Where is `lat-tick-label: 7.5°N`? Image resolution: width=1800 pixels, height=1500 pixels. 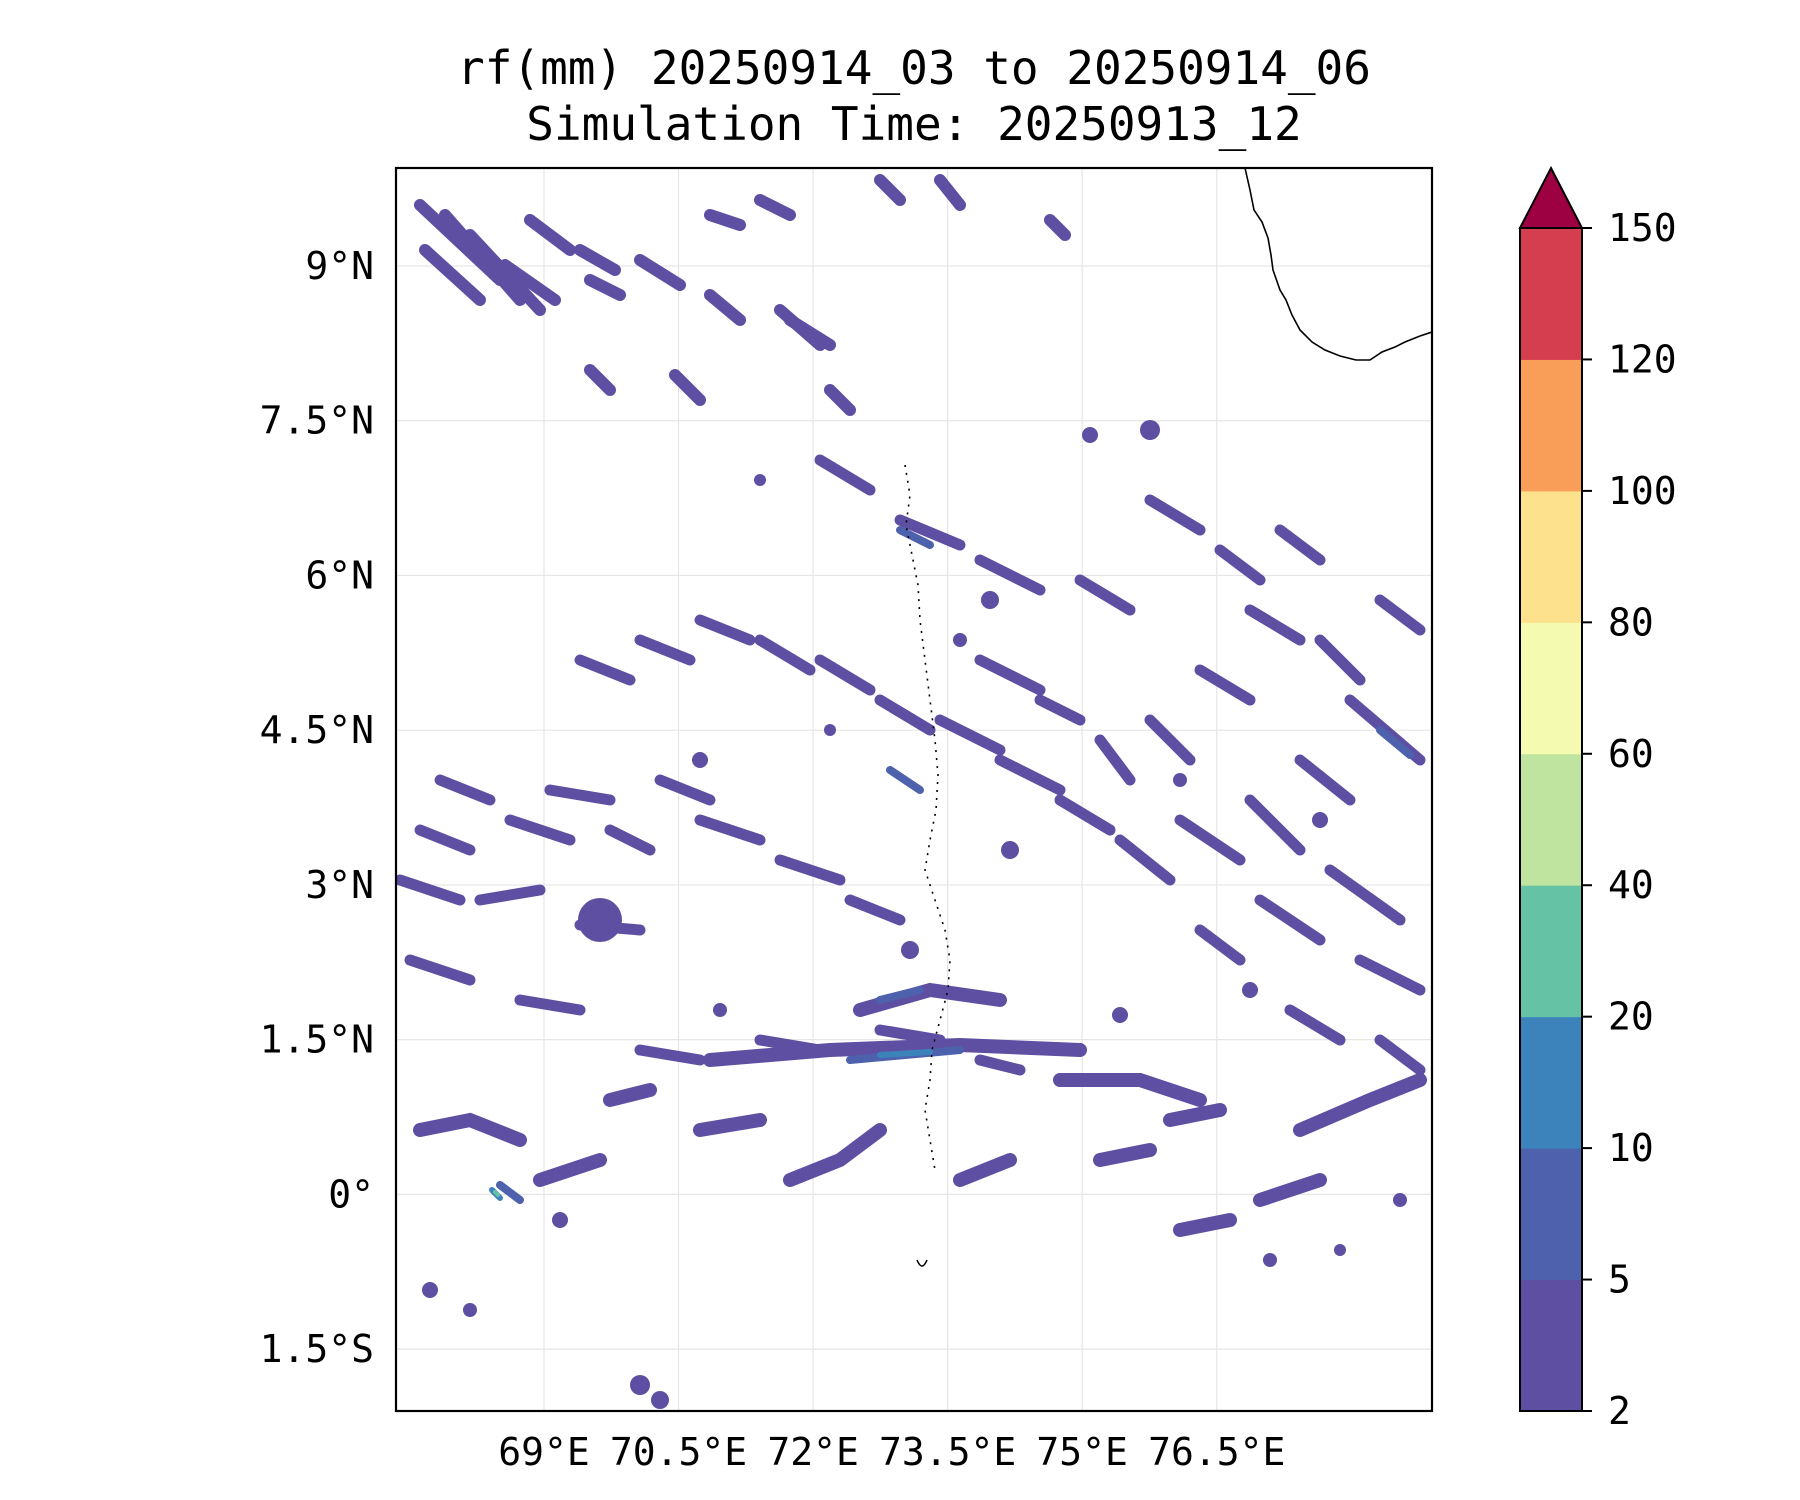 lat-tick-label: 7.5°N is located at coordinates (317, 421).